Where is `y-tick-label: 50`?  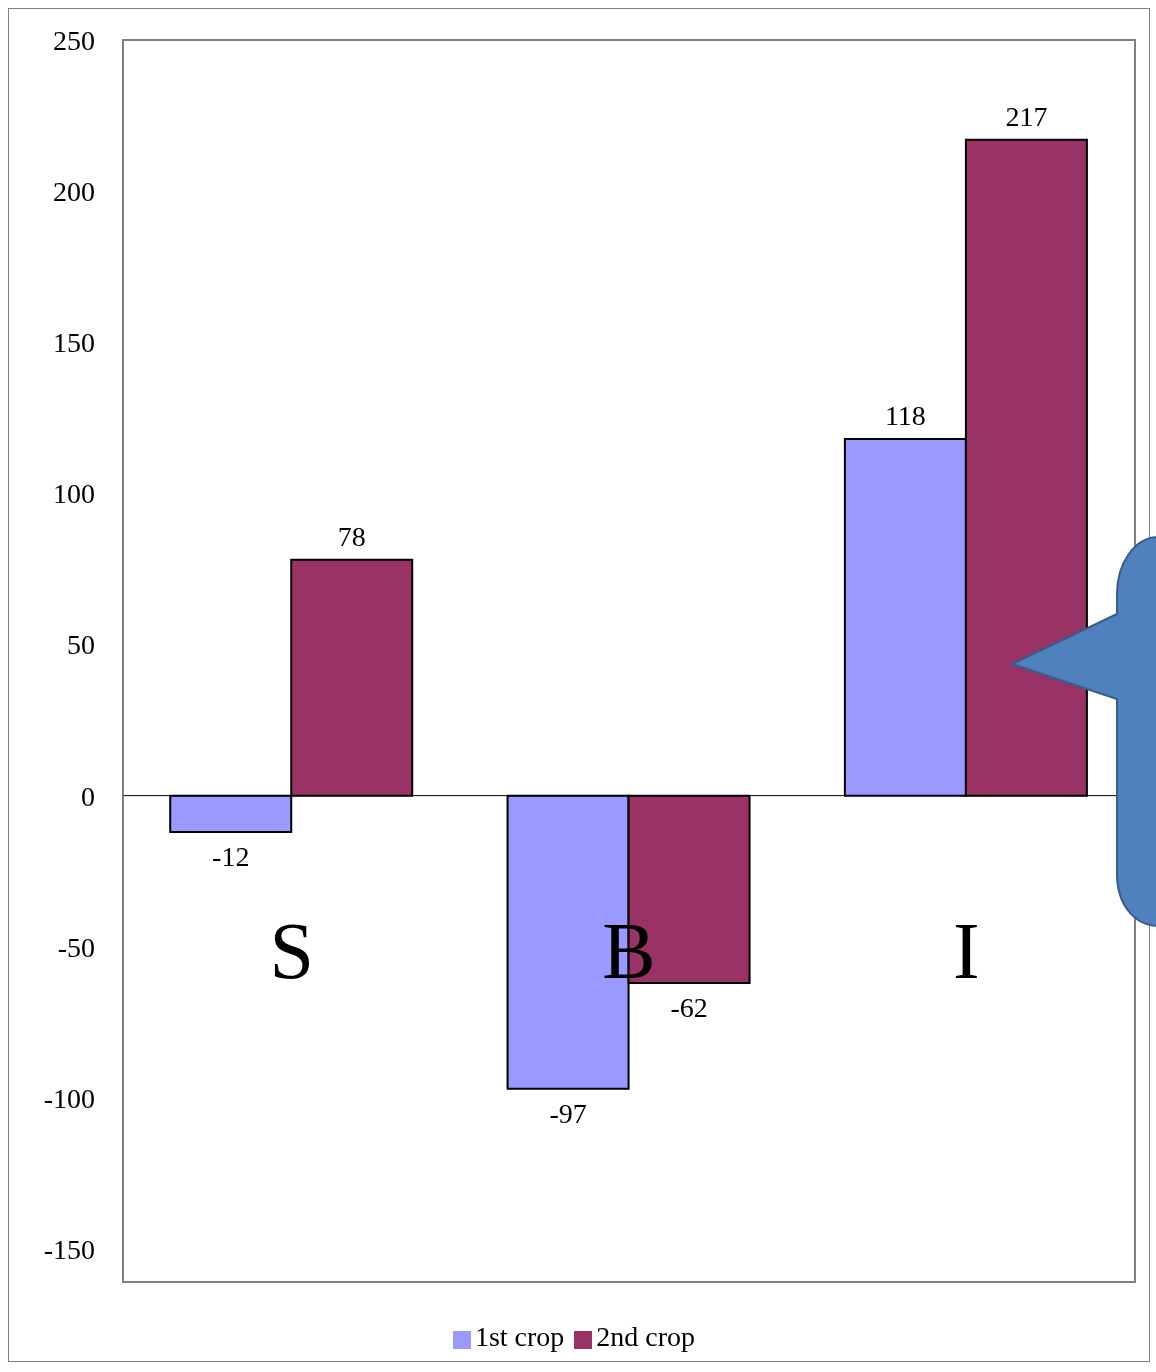
y-tick-label: 50 is located at coordinates (81, 645).